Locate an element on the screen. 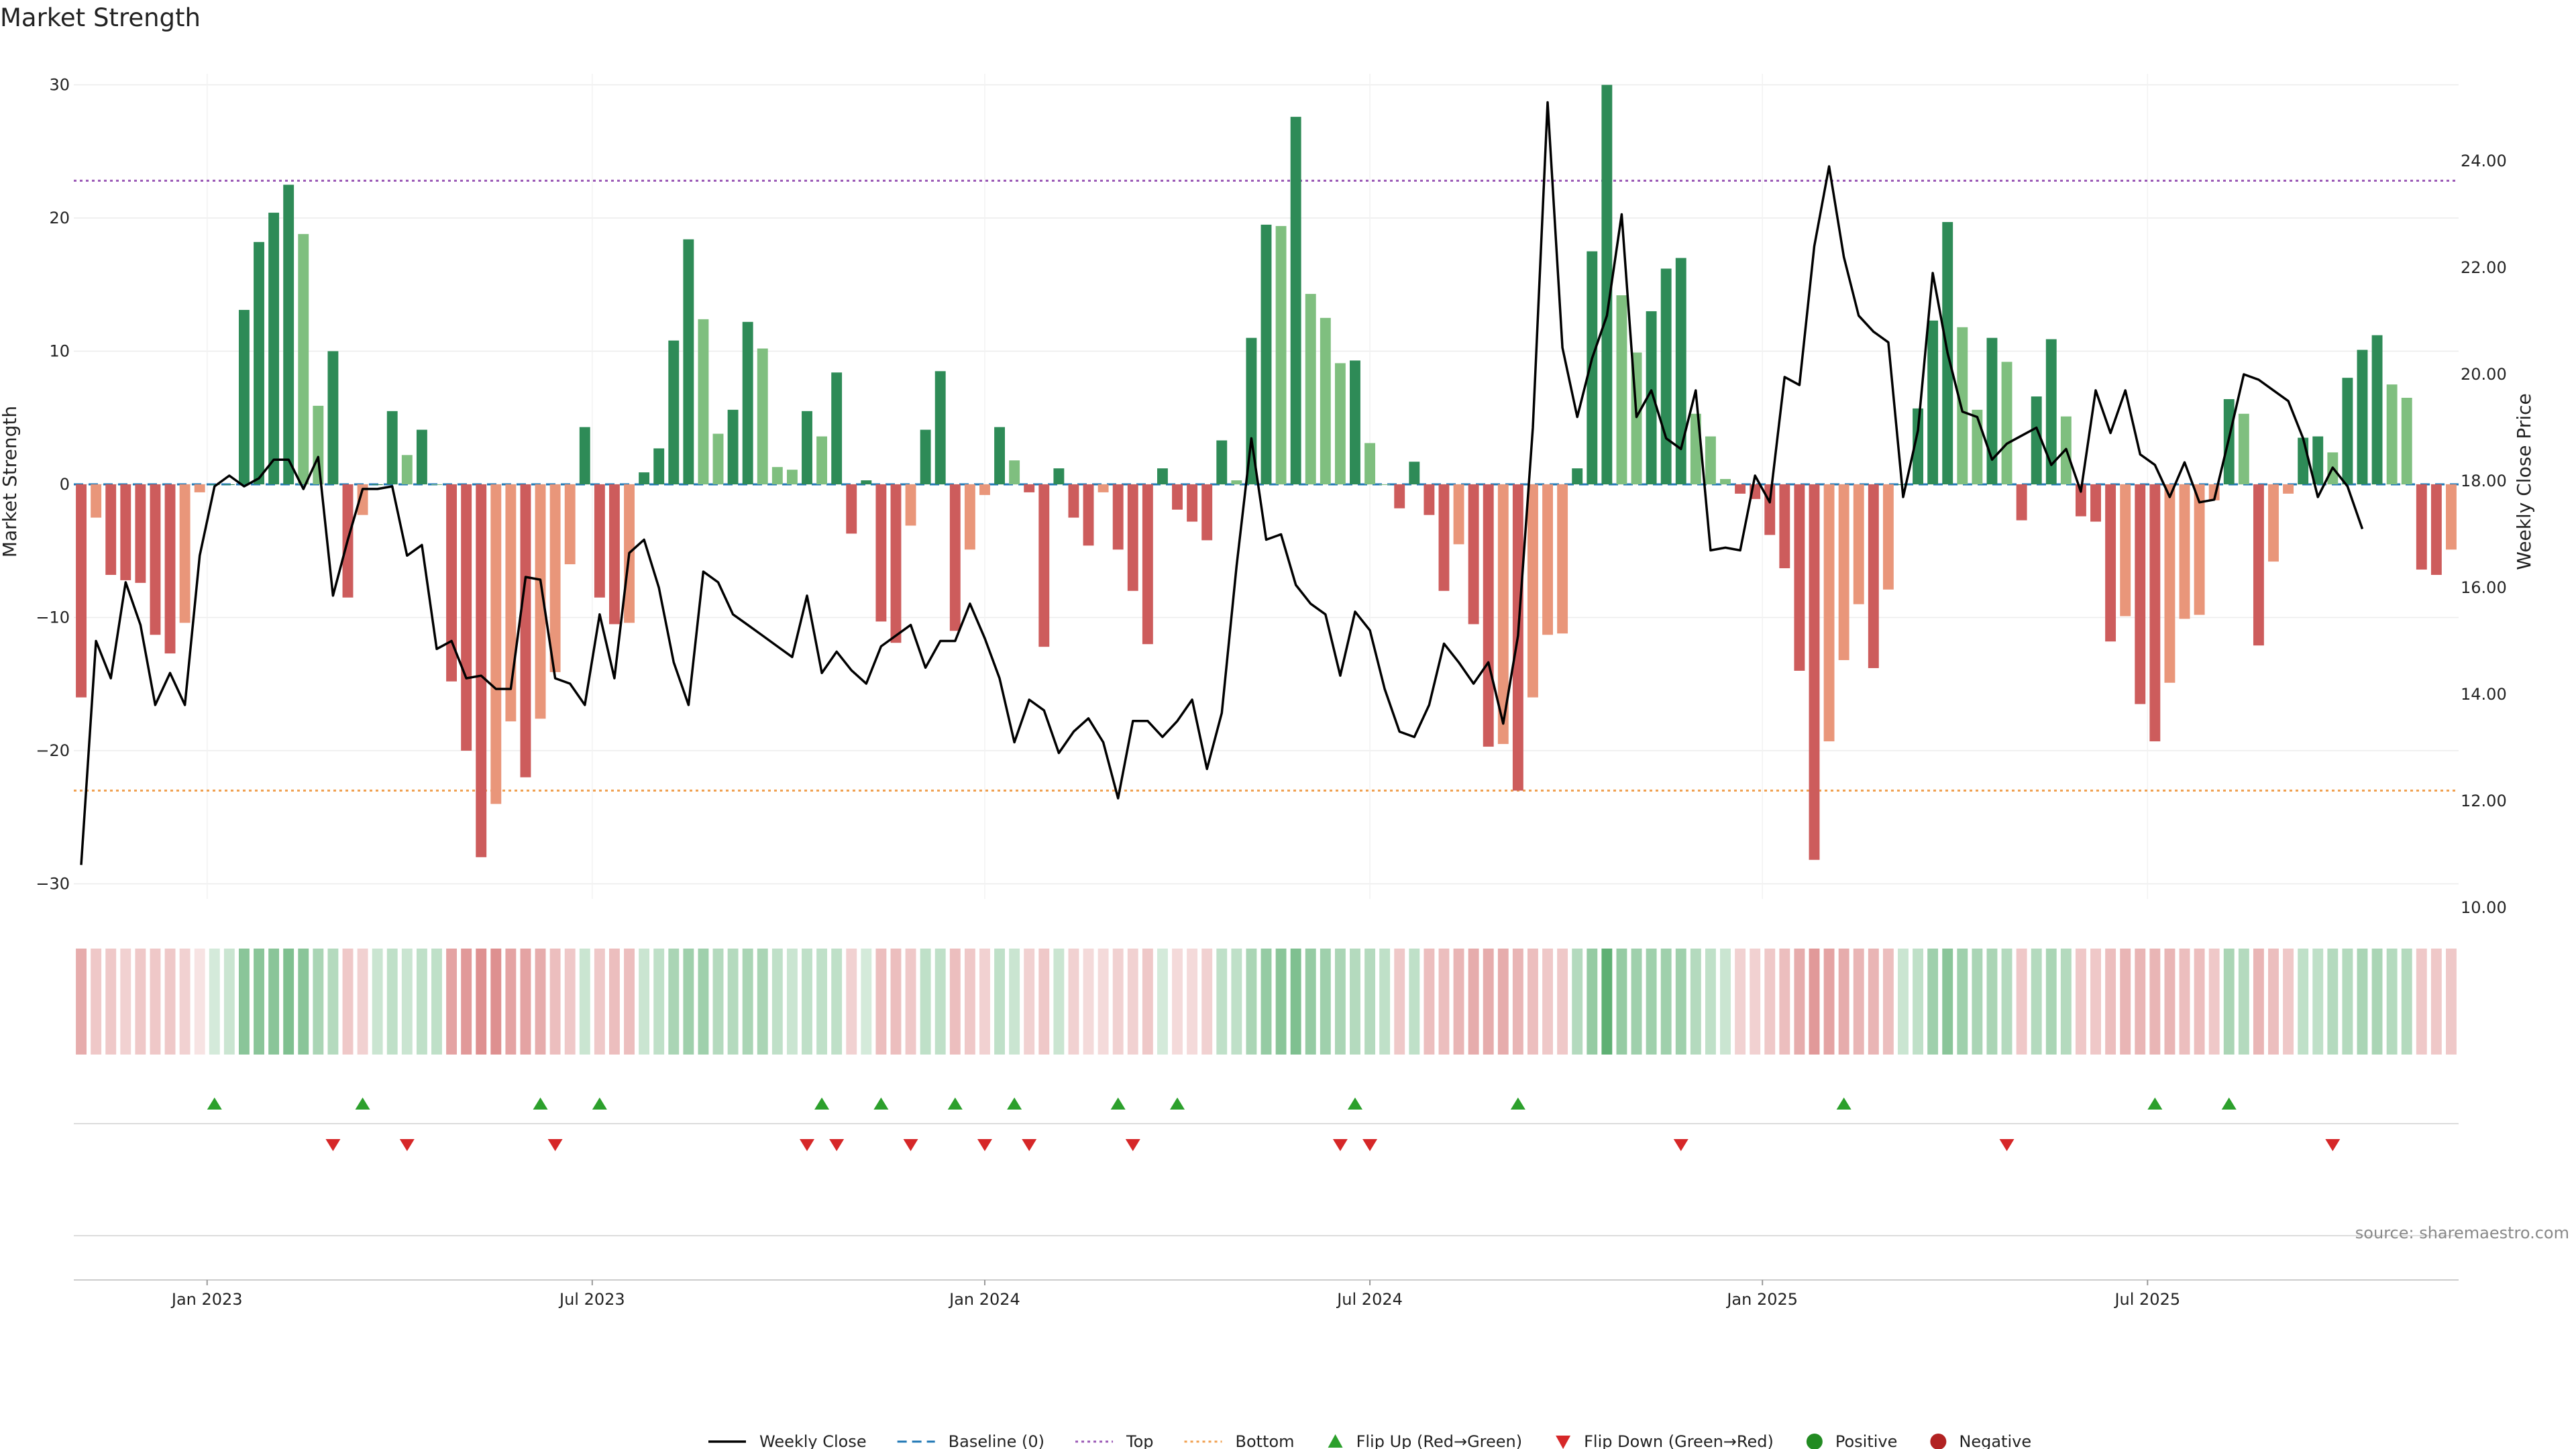 This screenshot has height=1449, width=2576. y-right-tick-label: 18.00 is located at coordinates (2484, 481).